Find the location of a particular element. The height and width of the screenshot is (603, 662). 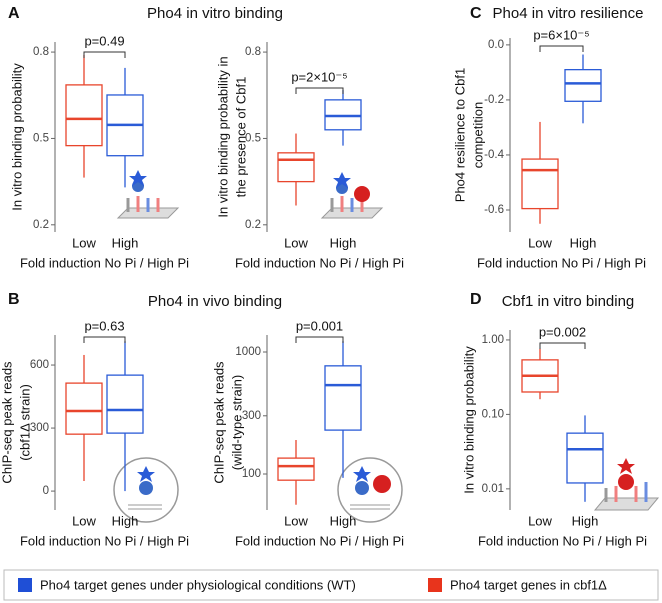

y-axis-label: competition is located at coordinates (477, 135).